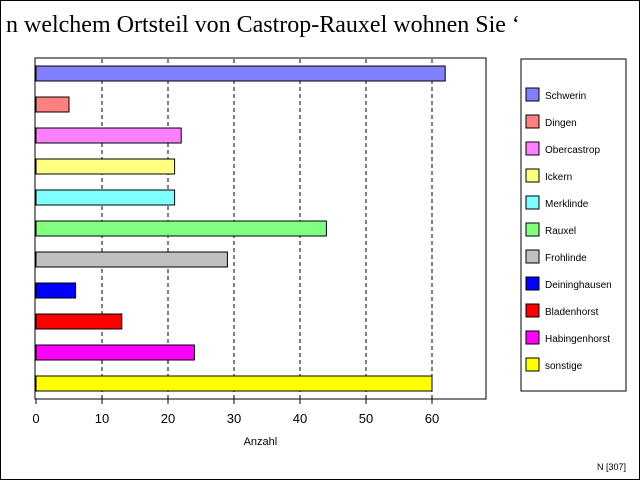 The width and height of the screenshot is (640, 480). Describe the element at coordinates (578, 285) in the screenshot. I see `legend-label: Deininghausen` at that location.